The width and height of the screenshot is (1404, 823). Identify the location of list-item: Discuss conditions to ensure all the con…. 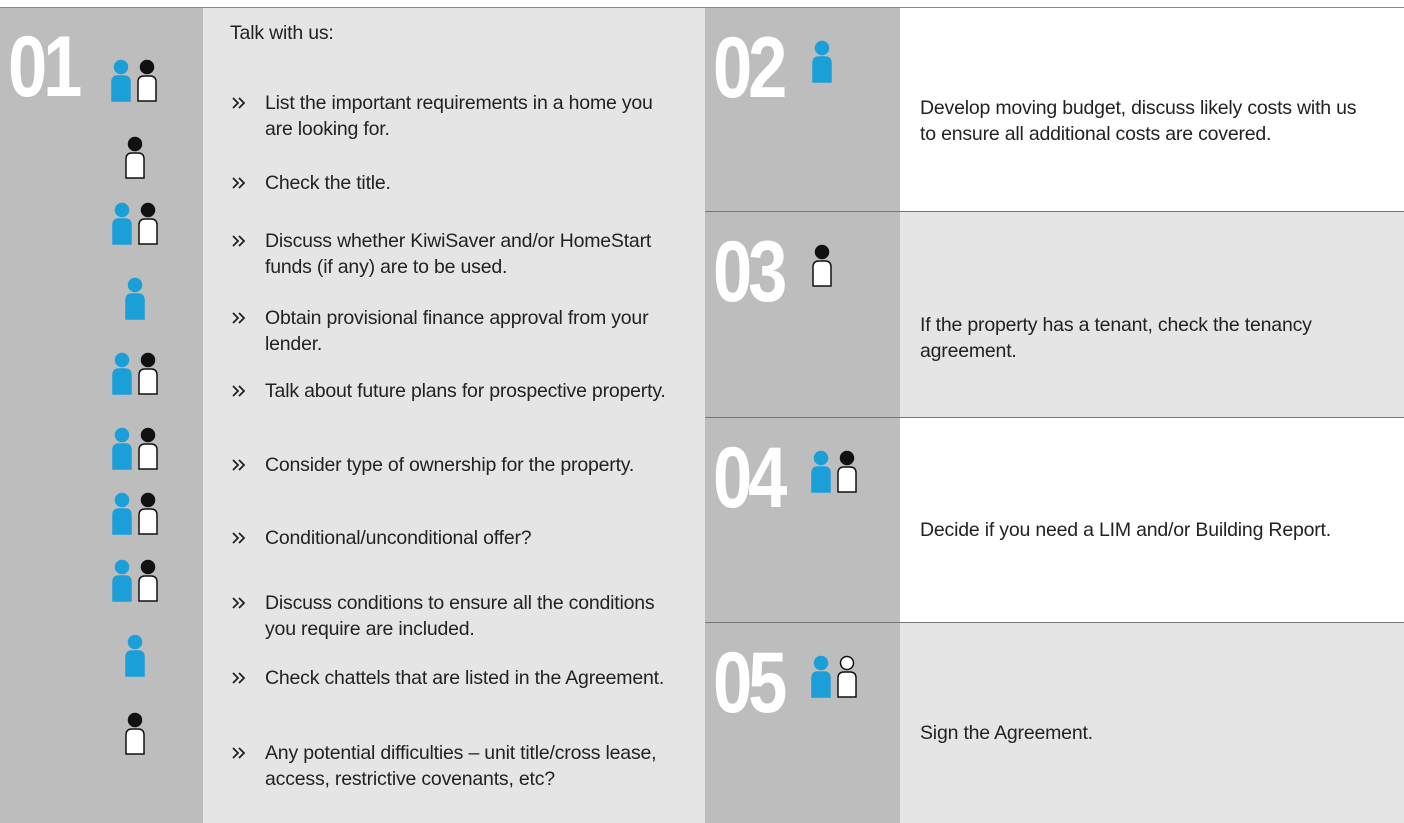
(460, 616).